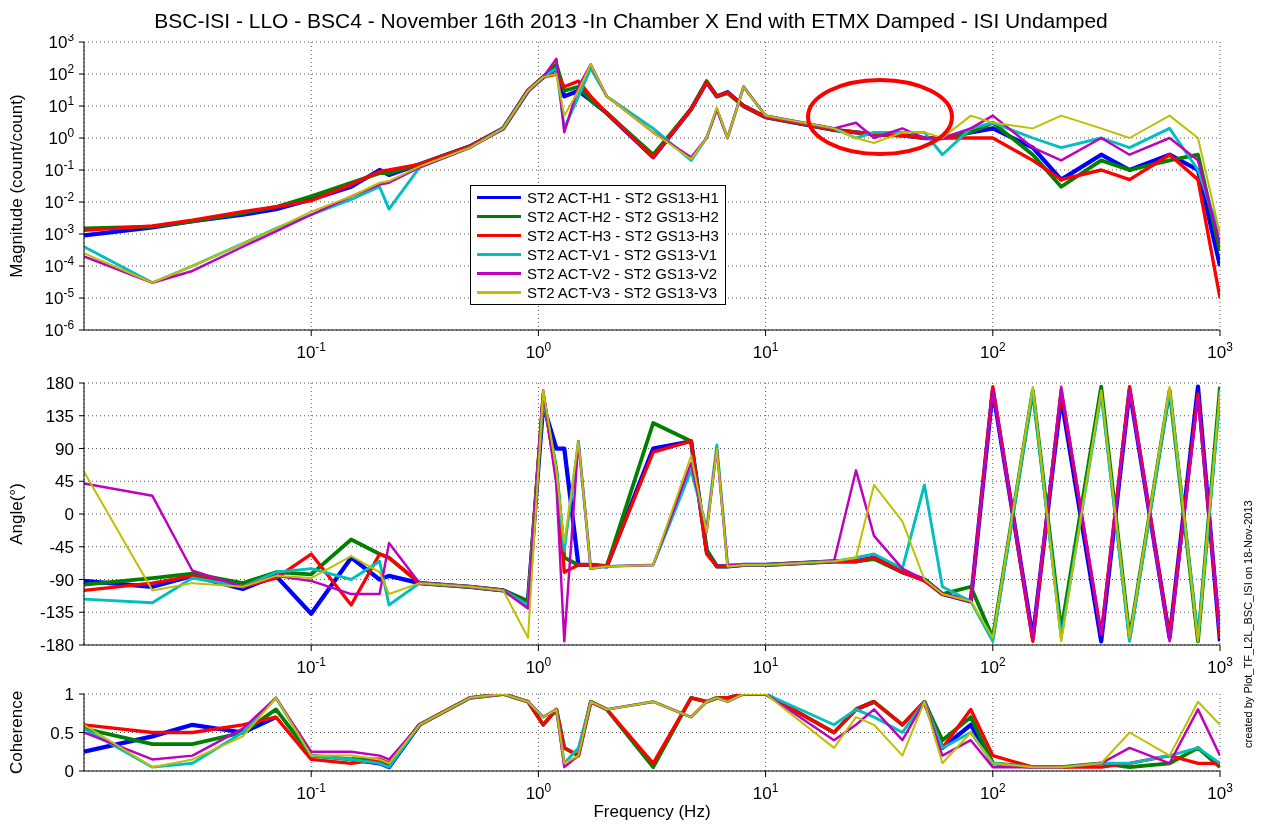 This screenshot has width=1262, height=832. Describe the element at coordinates (61, 73) in the screenshot. I see `y-tick-label: 10$^{2}$` at that location.